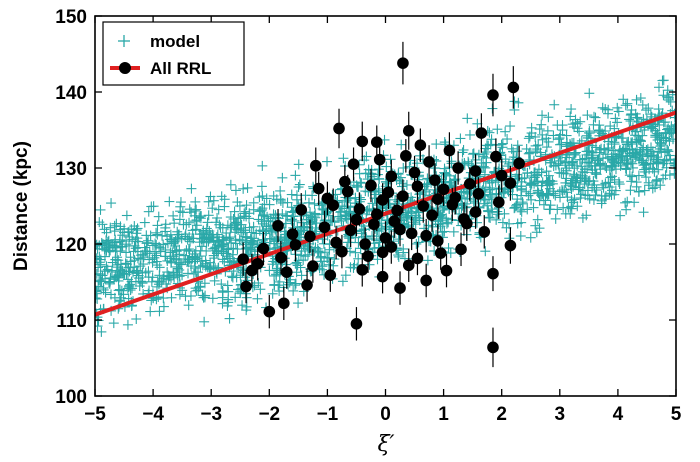 The height and width of the screenshot is (462, 700). Describe the element at coordinates (676, 414) in the screenshot. I see `x-tick-label: 5` at that location.